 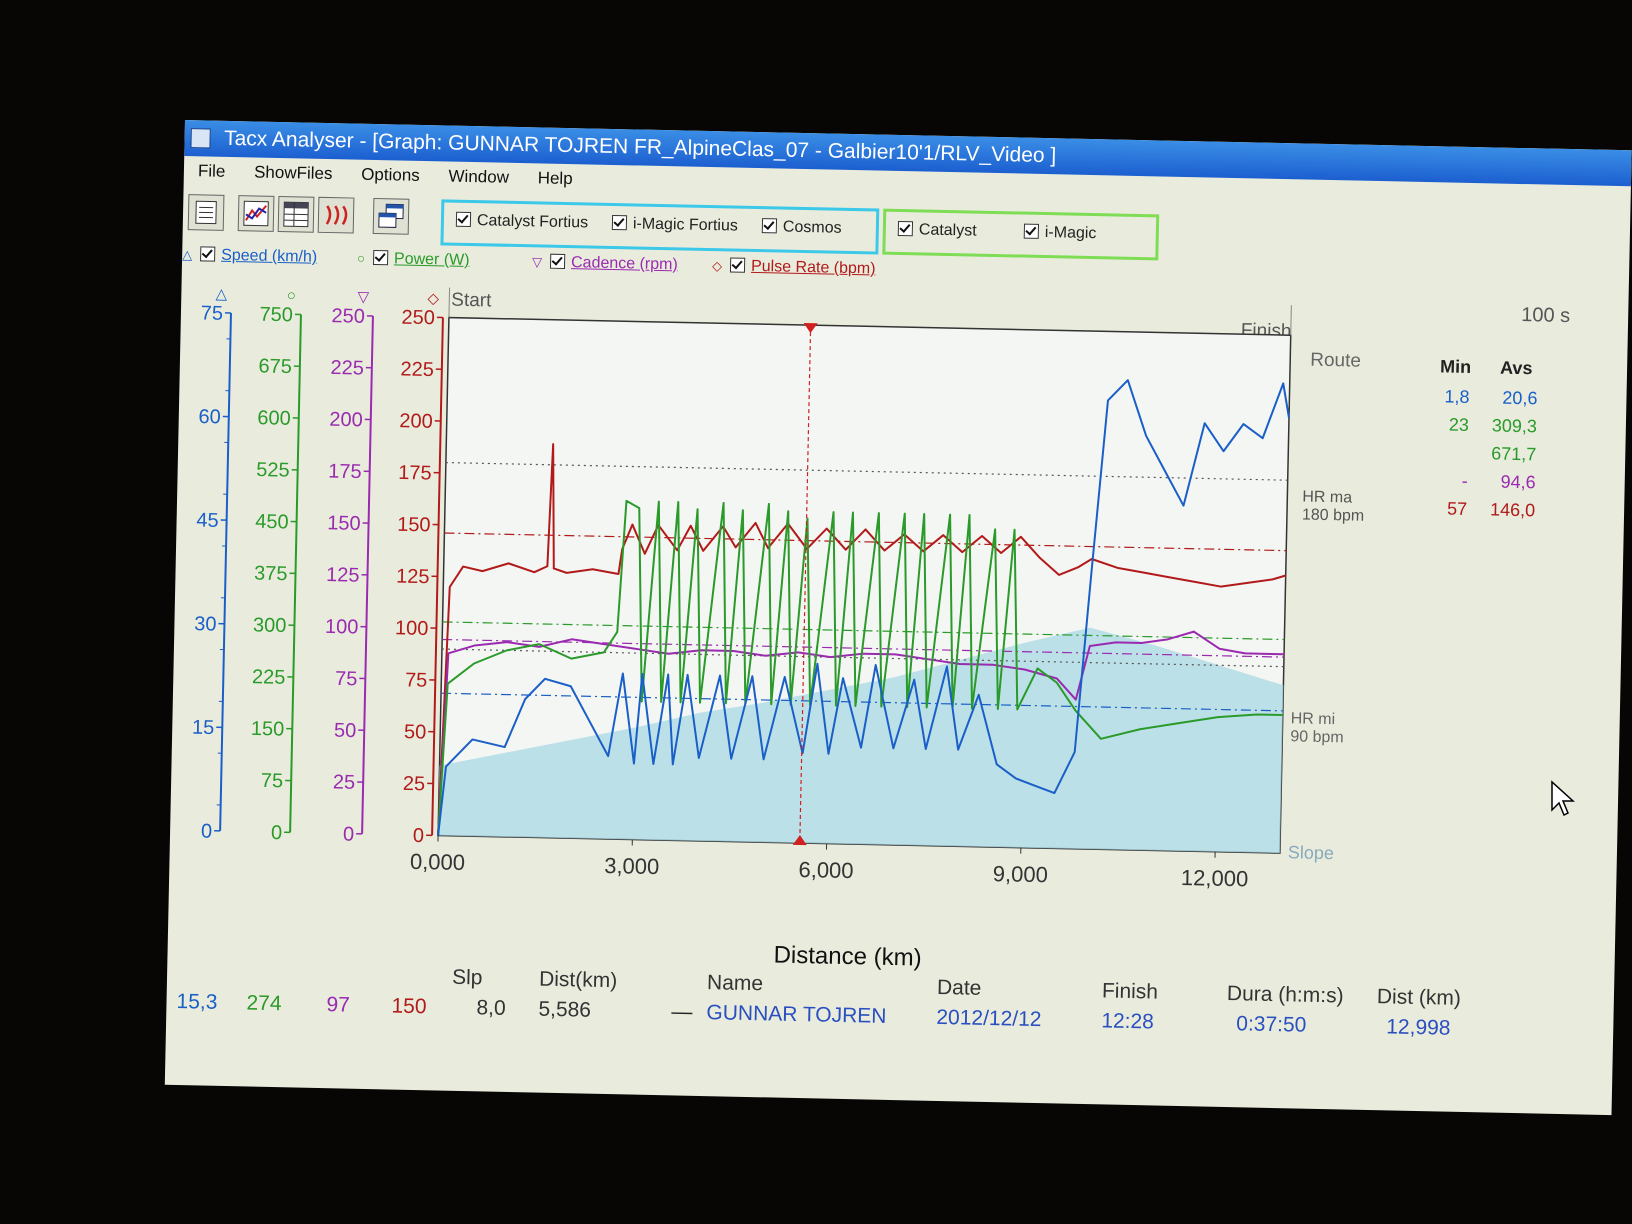 I want to click on name-label: Name, so click(x=735, y=983).